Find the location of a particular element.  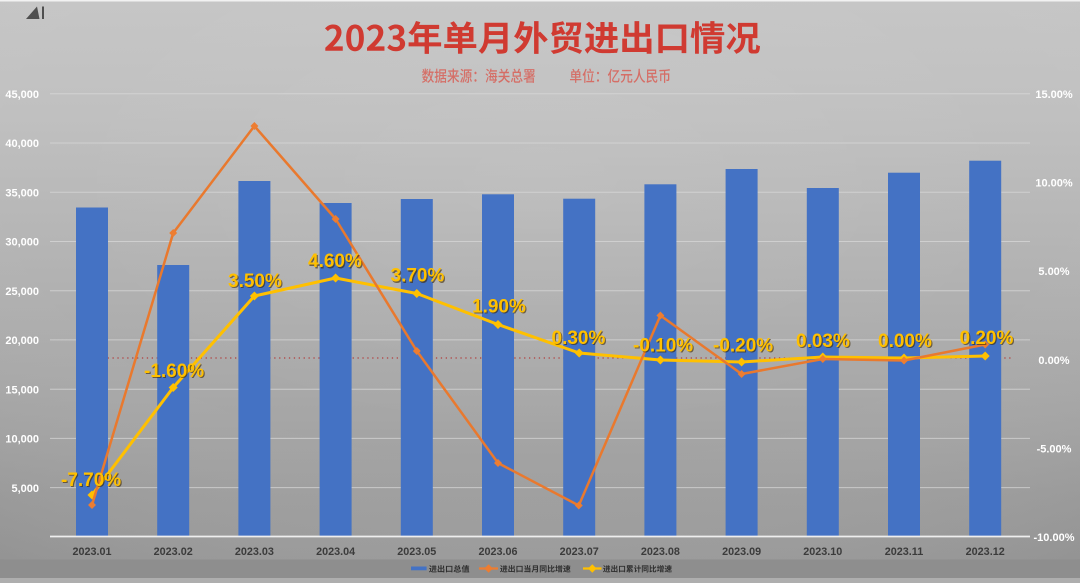

svg-text: -10.00% is located at coordinates (1054, 538).